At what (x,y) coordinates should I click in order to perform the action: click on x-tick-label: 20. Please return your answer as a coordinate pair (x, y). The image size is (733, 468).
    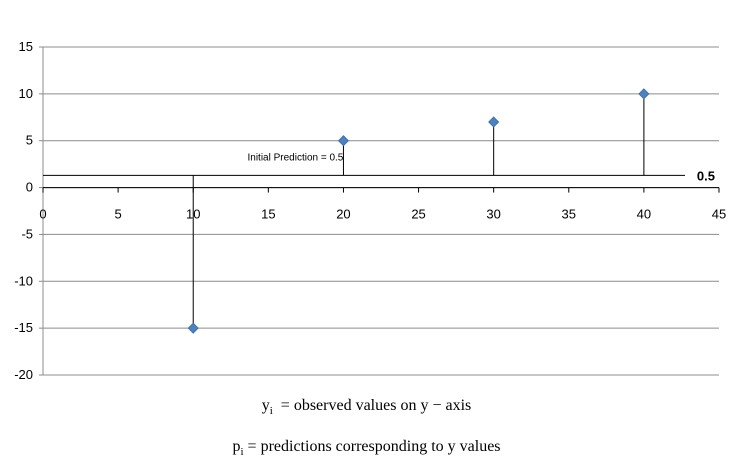
    Looking at the image, I should click on (343, 214).